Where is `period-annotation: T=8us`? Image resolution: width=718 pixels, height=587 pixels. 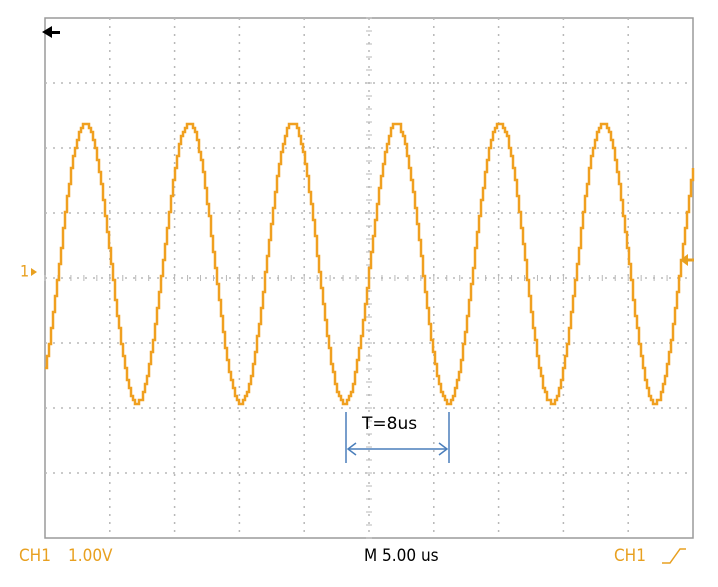 period-annotation: T=8us is located at coordinates (389, 424).